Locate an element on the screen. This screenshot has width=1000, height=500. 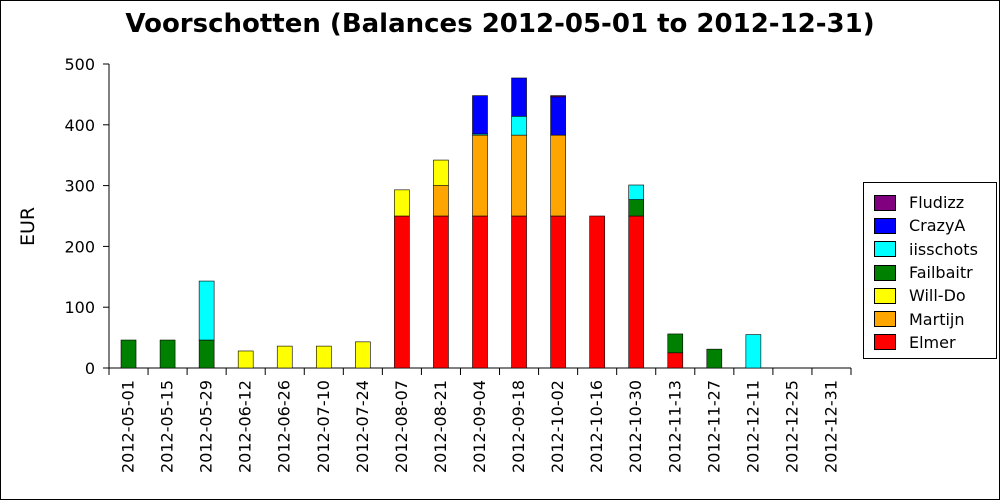
legend-label: Elmer is located at coordinates (932, 342).